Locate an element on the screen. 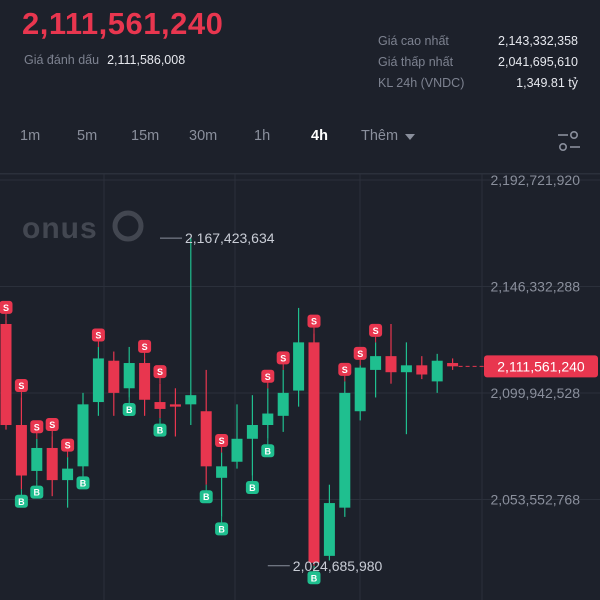  timeframe-tabs: 1m 5m 15m 30m 1h 4h Thêm is located at coordinates (300, 140).